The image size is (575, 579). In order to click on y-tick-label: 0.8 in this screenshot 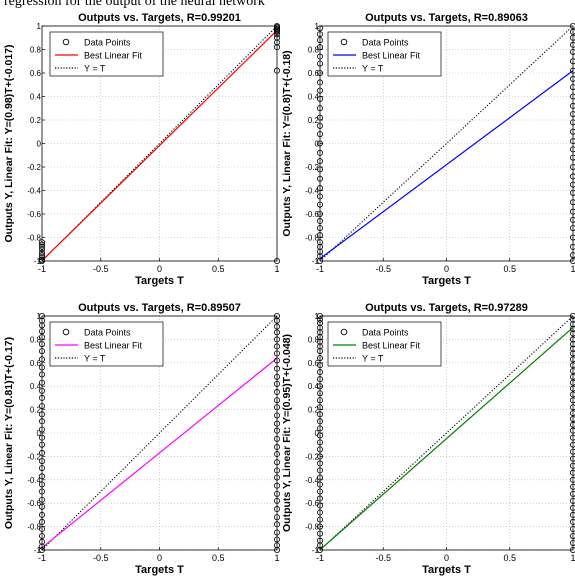, I will do `click(314, 339)`.